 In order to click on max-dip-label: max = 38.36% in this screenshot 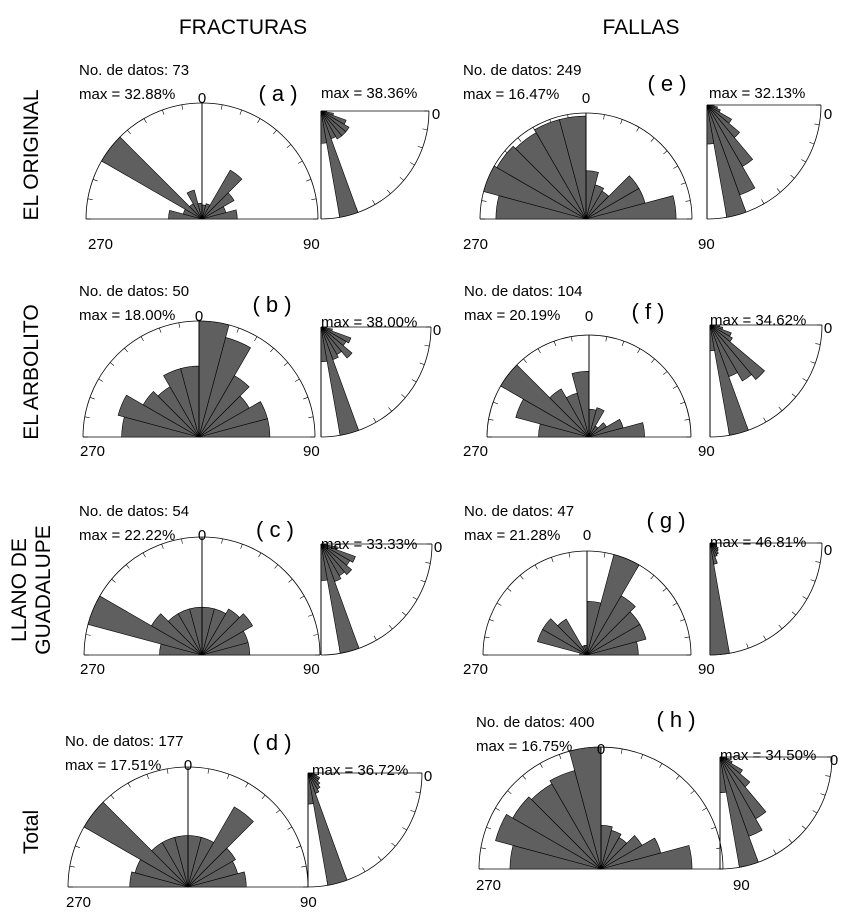, I will do `click(369, 93)`.